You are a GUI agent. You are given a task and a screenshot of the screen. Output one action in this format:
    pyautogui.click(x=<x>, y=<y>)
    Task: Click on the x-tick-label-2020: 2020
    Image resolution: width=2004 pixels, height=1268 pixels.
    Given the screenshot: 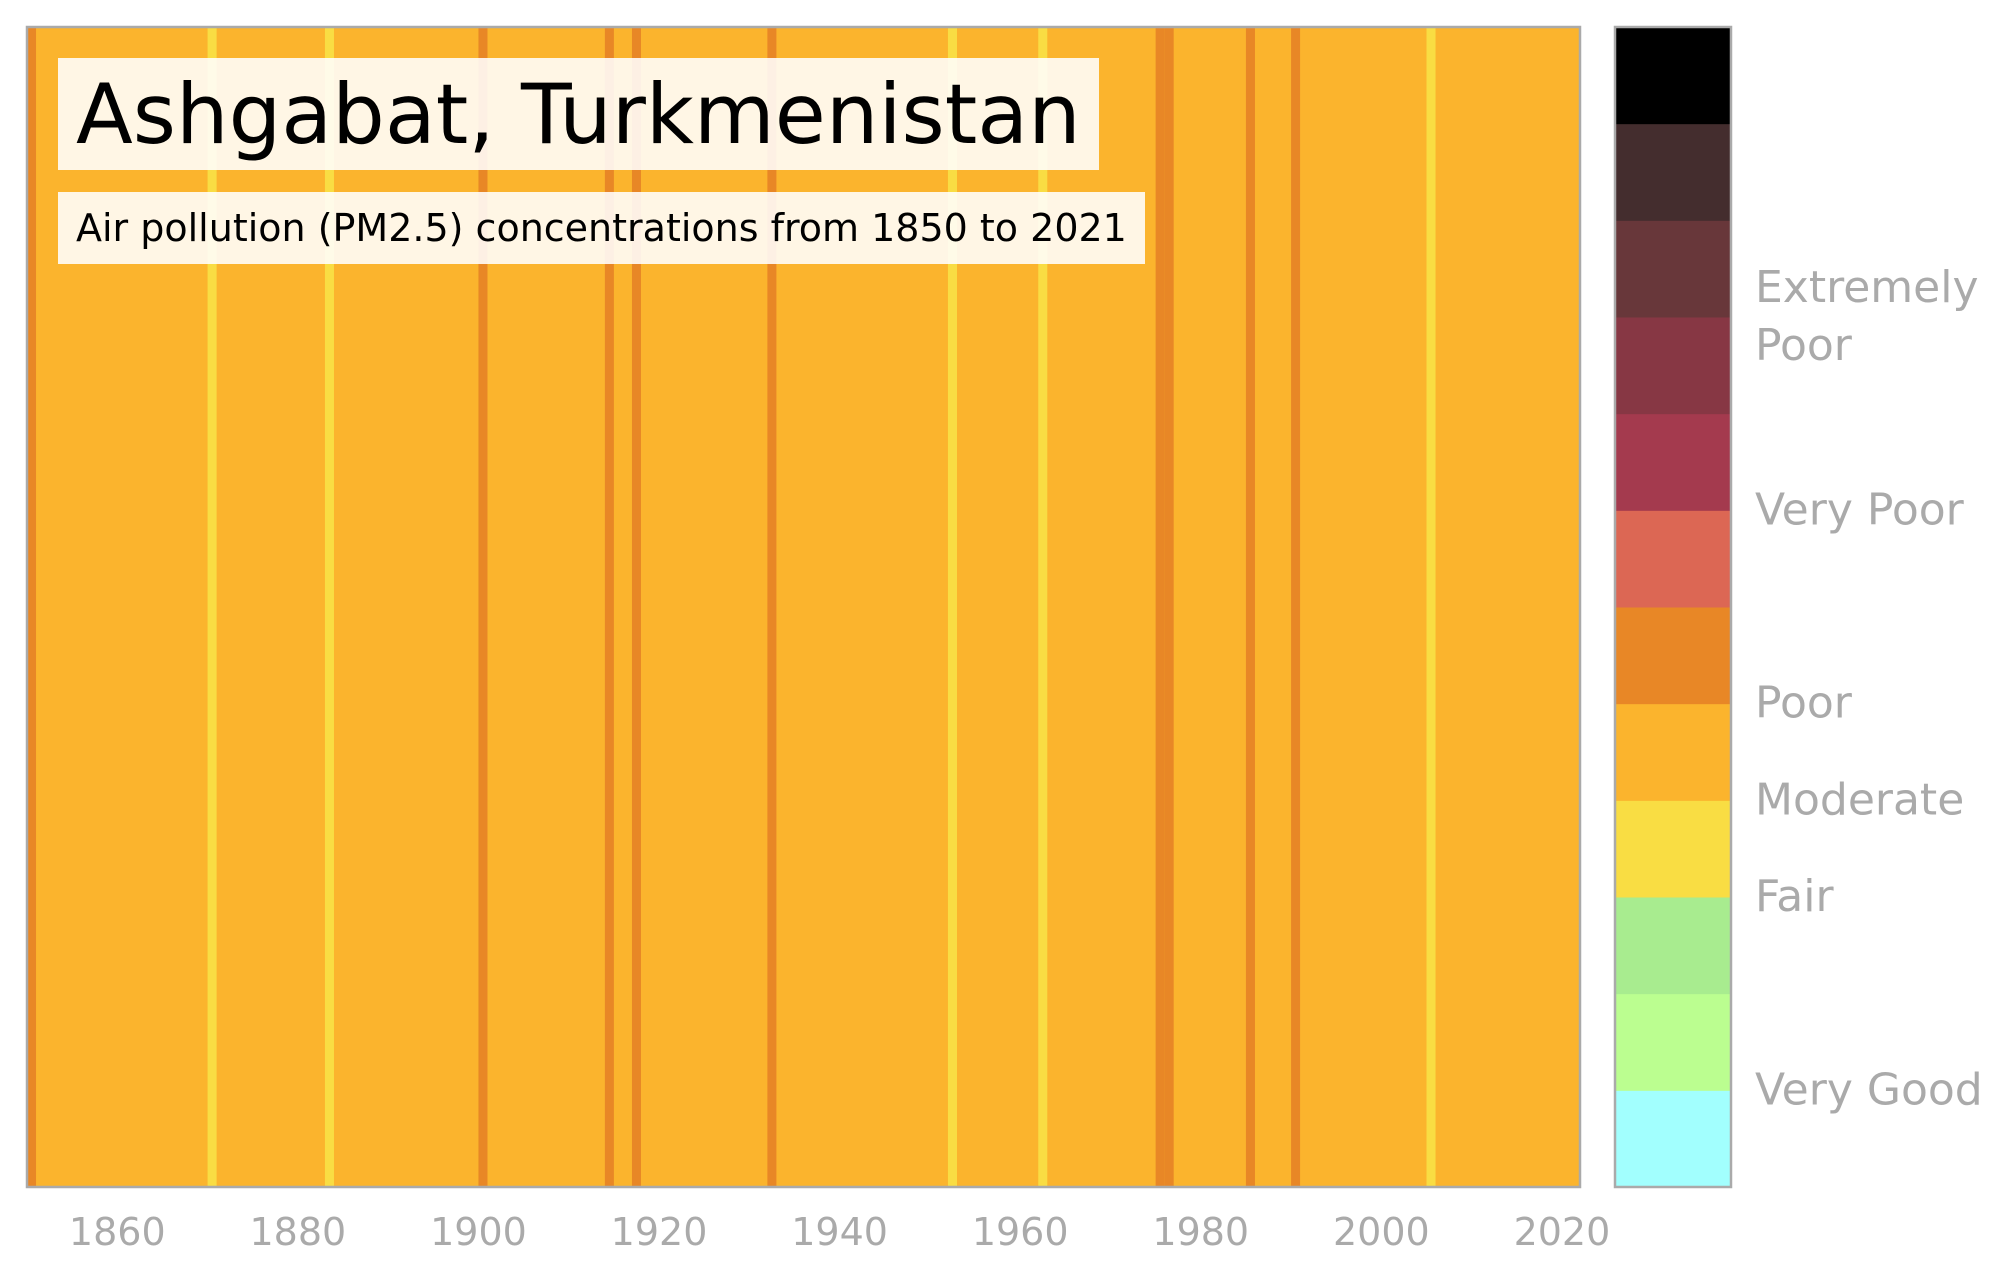 What is the action you would take?
    pyautogui.click(x=1562, y=1232)
    